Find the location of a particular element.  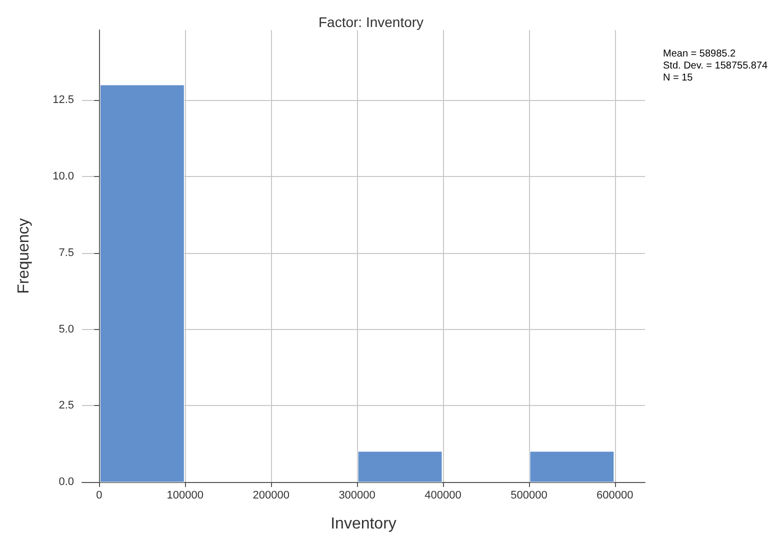

y-tick-label: 7.5 is located at coordinates (66, 252).